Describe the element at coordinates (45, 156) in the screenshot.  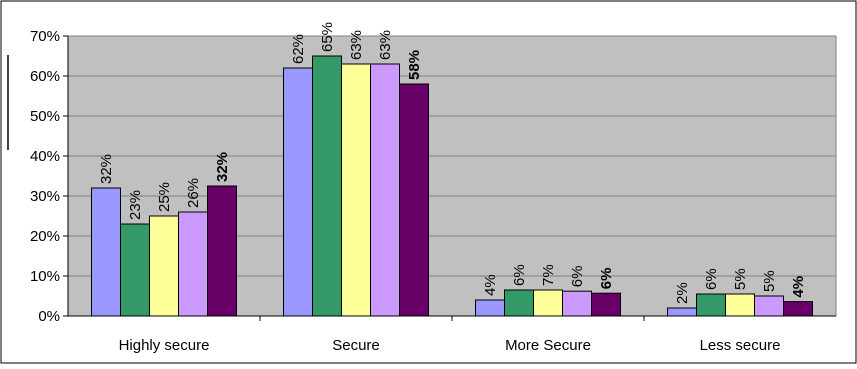
I see `y-tick-label: 40%` at that location.